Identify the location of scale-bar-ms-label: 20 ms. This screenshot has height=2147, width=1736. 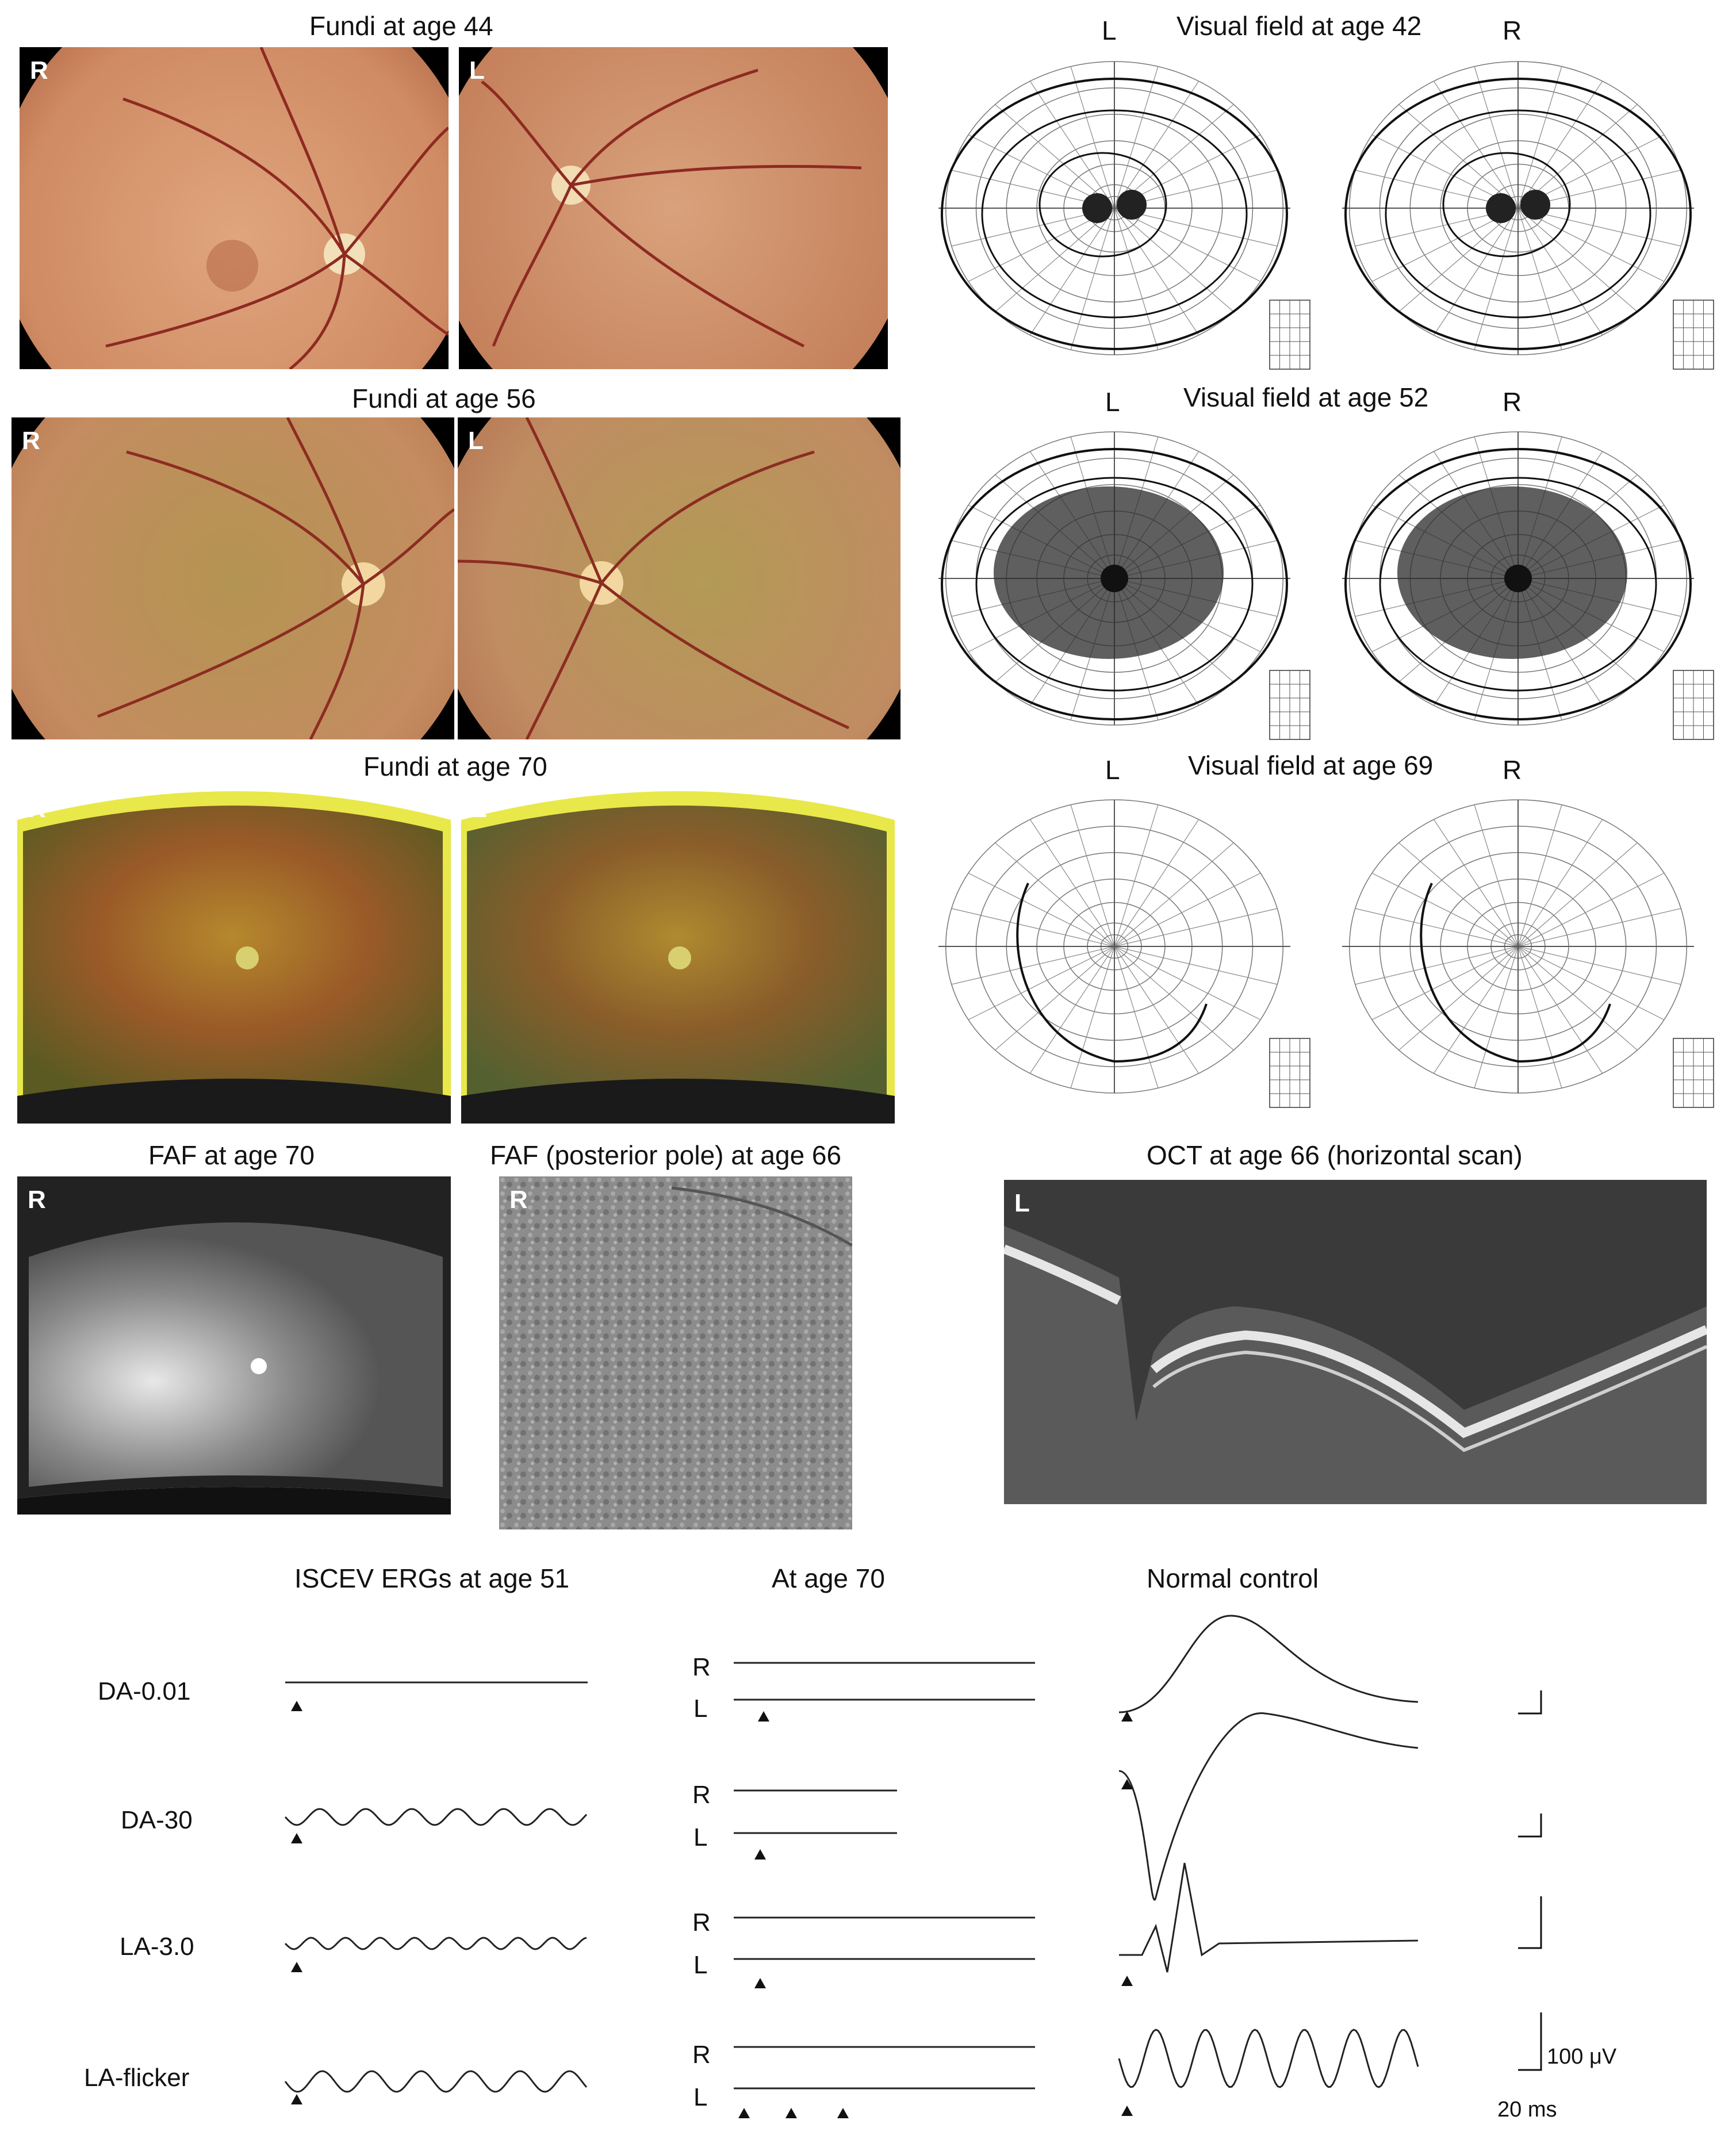
(1527, 2110).